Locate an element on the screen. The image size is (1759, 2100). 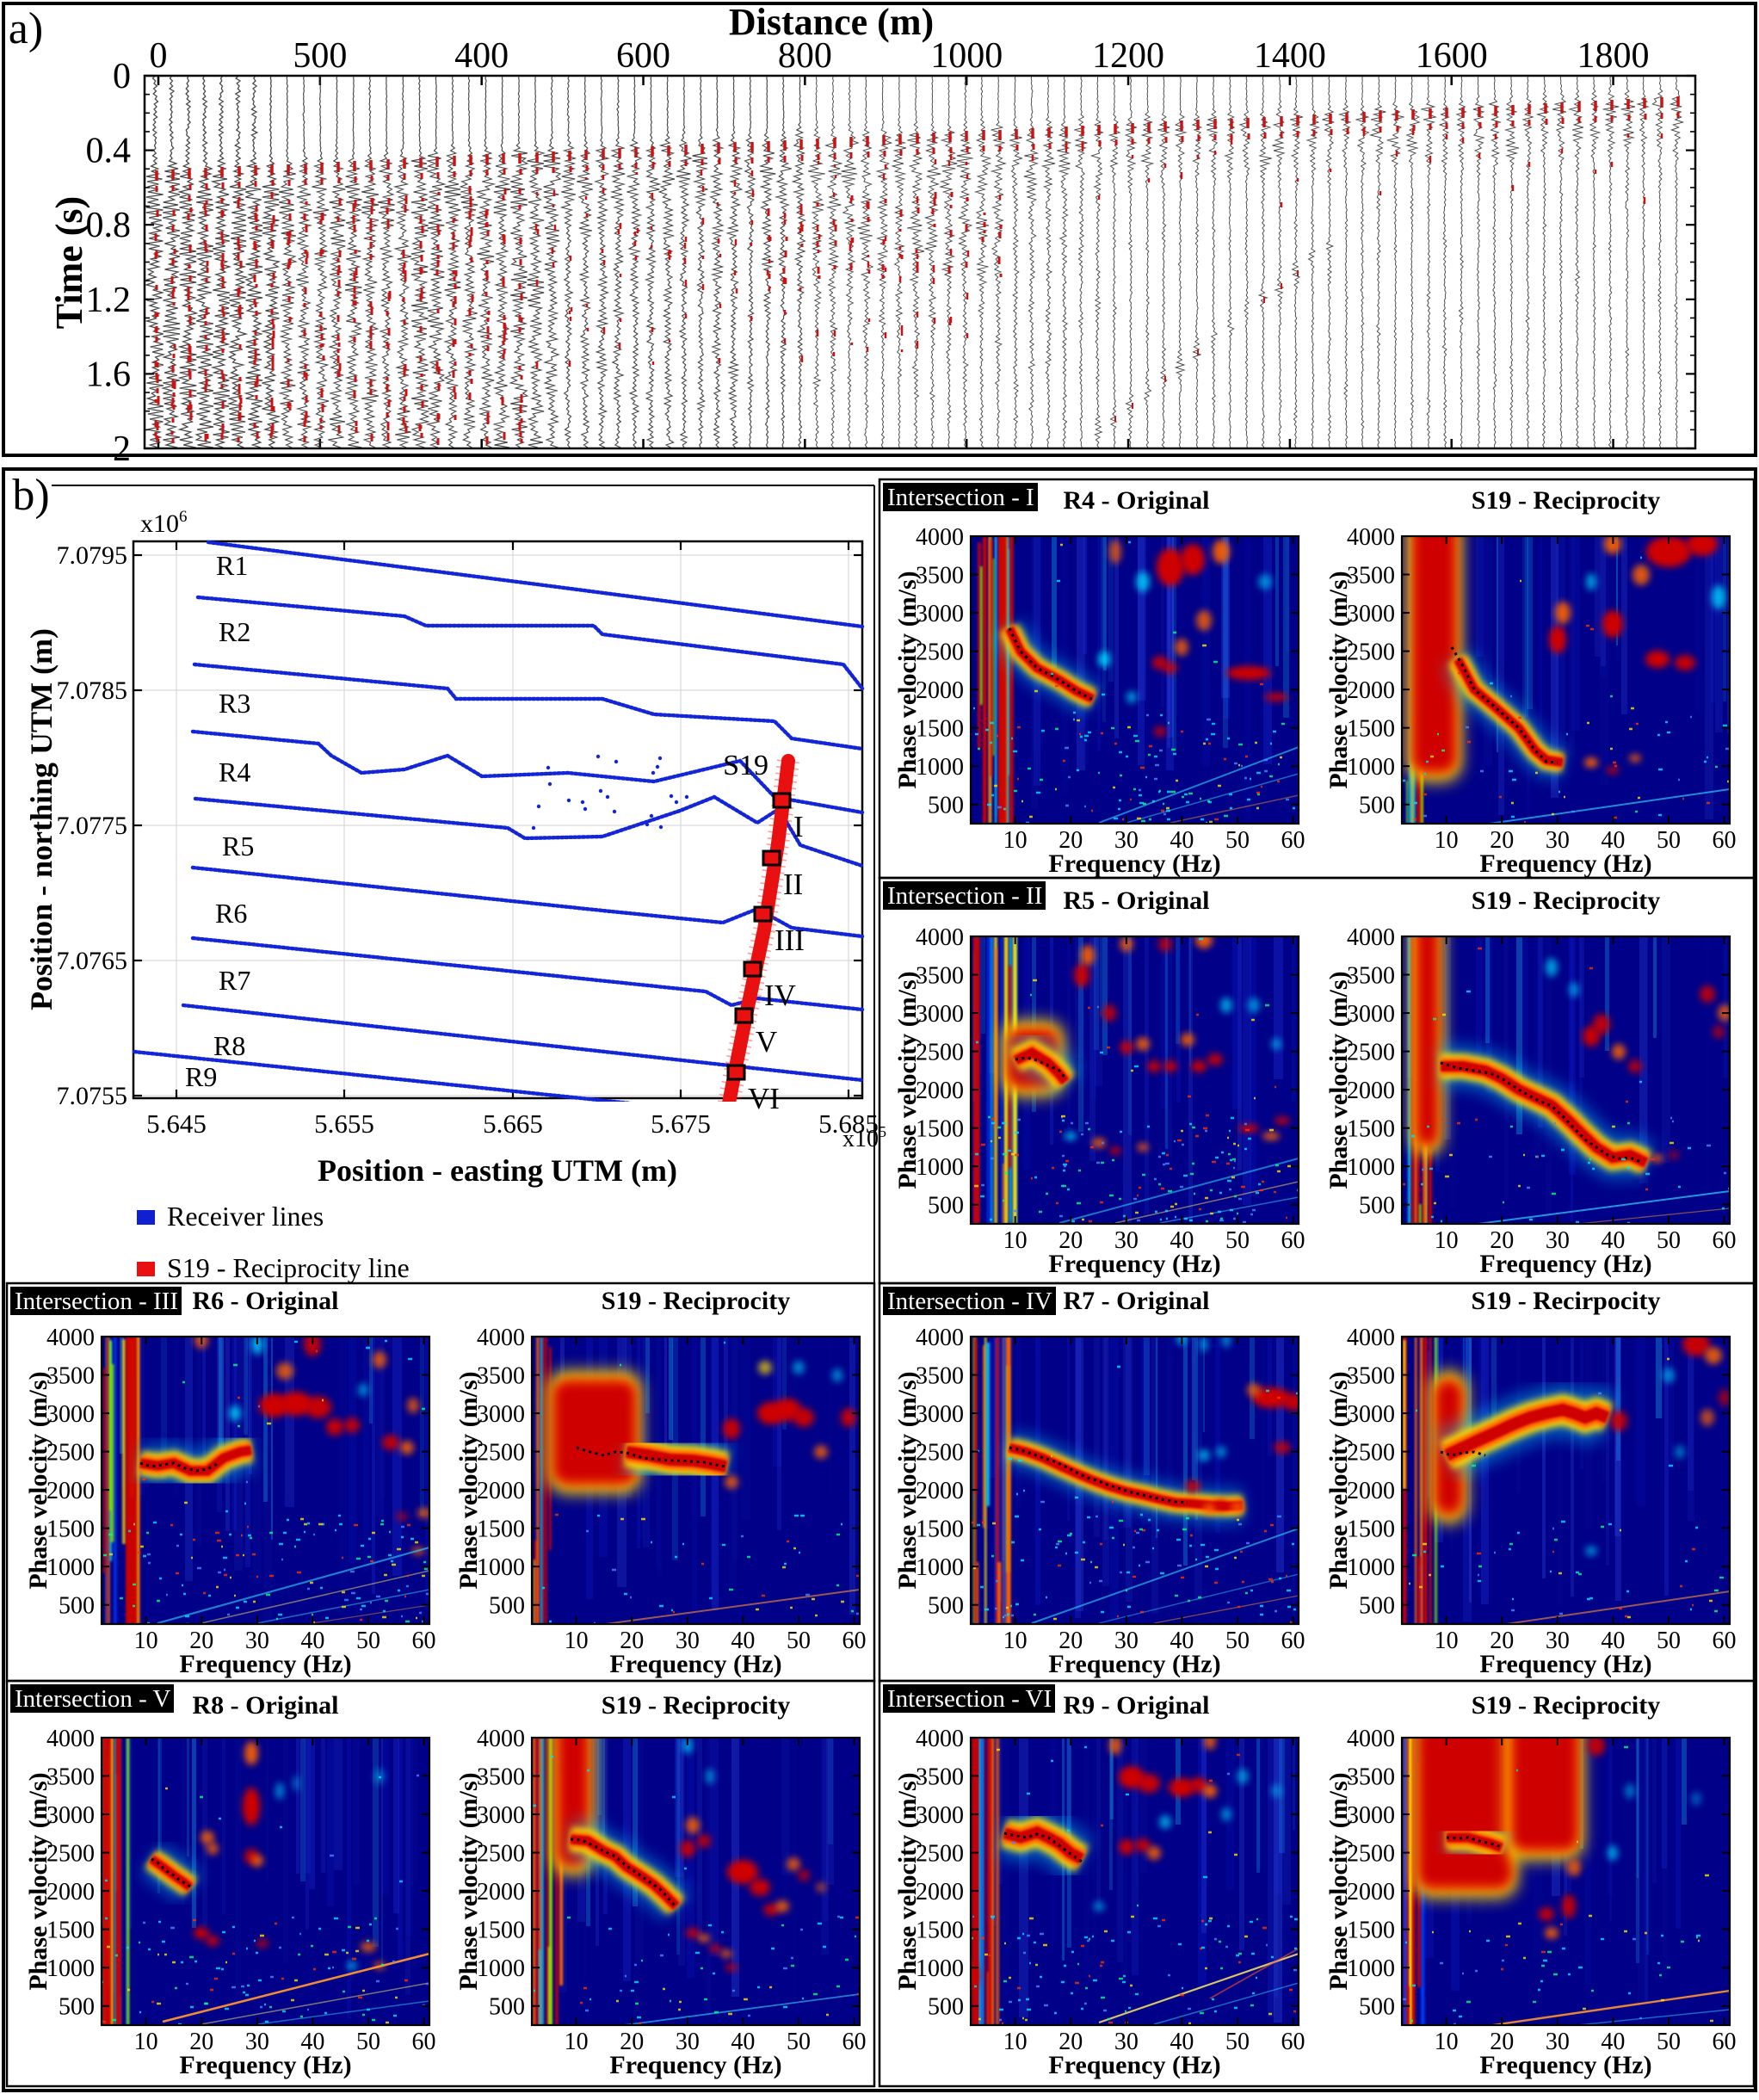
svg-text: R9 is located at coordinates (201, 1076).